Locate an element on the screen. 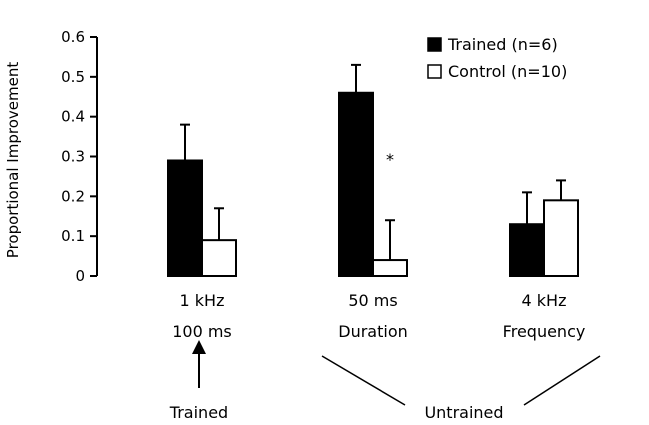 Image resolution: width=649 pixels, height=425 pixels. untrained-line-left is located at coordinates (363, 380).